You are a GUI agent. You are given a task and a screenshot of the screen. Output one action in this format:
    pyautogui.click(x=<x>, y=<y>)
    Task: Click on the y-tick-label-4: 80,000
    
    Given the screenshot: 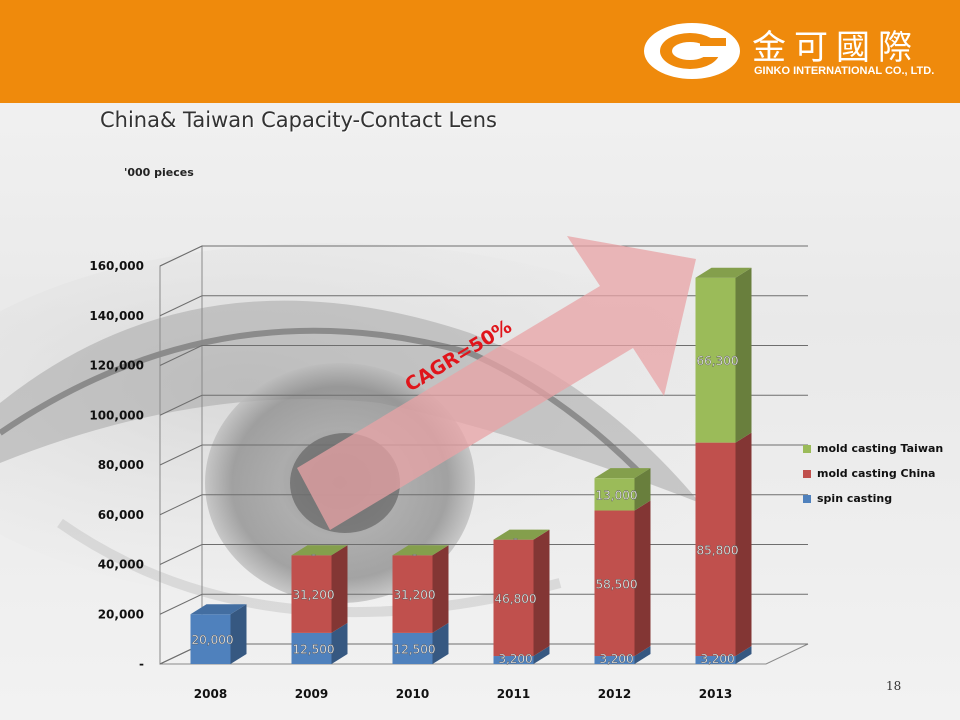 What is the action you would take?
    pyautogui.click(x=121, y=465)
    